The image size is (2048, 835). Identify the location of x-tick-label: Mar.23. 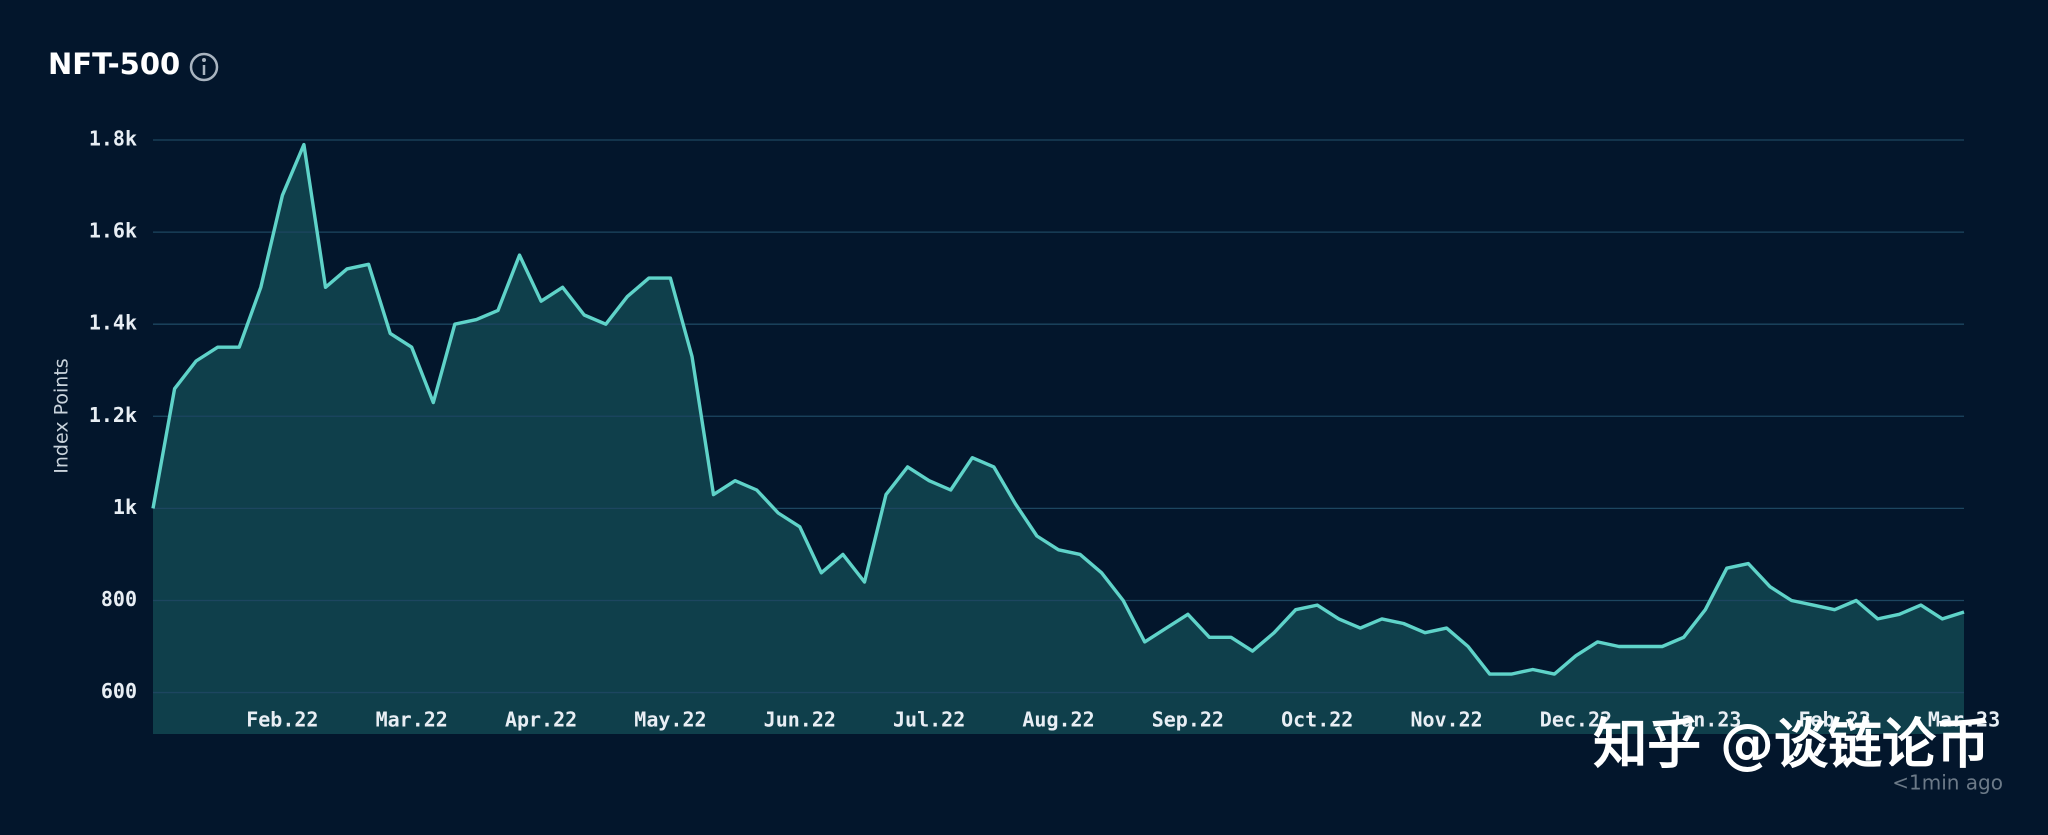
(1964, 720).